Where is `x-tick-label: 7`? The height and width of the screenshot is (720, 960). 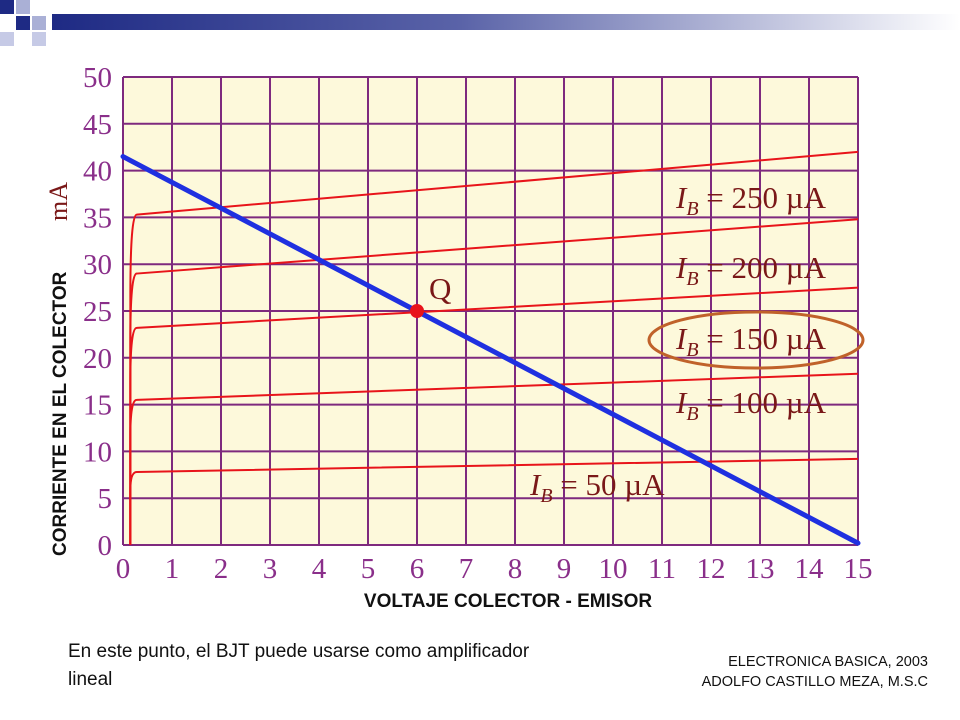 x-tick-label: 7 is located at coordinates (466, 569).